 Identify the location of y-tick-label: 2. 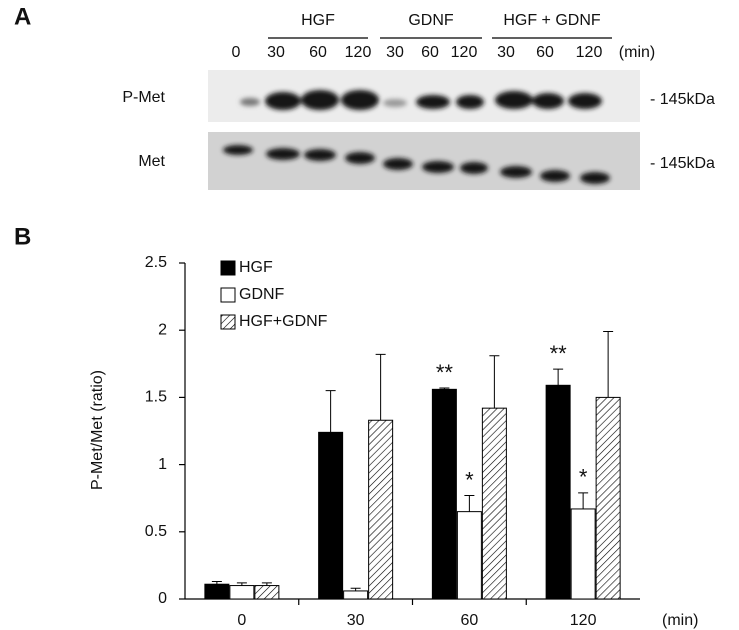
(162, 329).